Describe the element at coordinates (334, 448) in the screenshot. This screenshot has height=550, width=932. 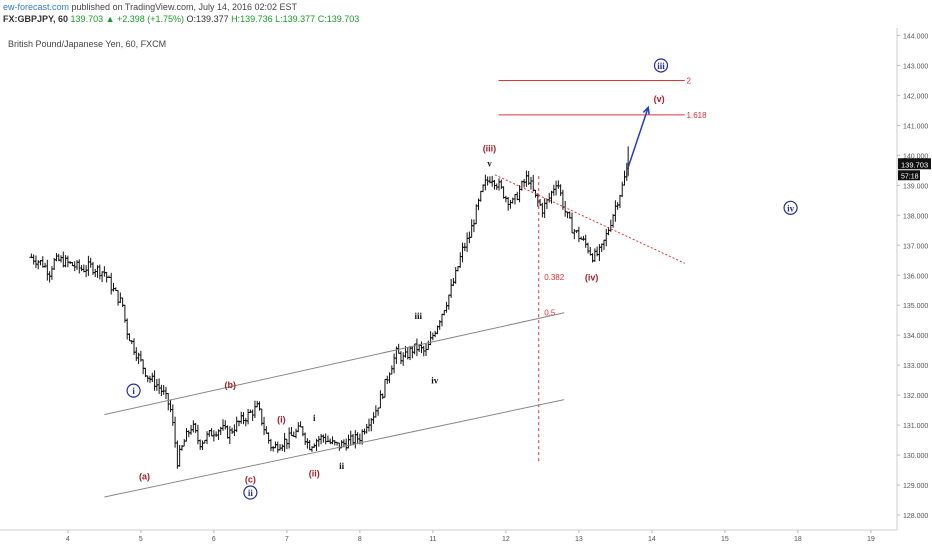
I see `channel-lower-line` at that location.